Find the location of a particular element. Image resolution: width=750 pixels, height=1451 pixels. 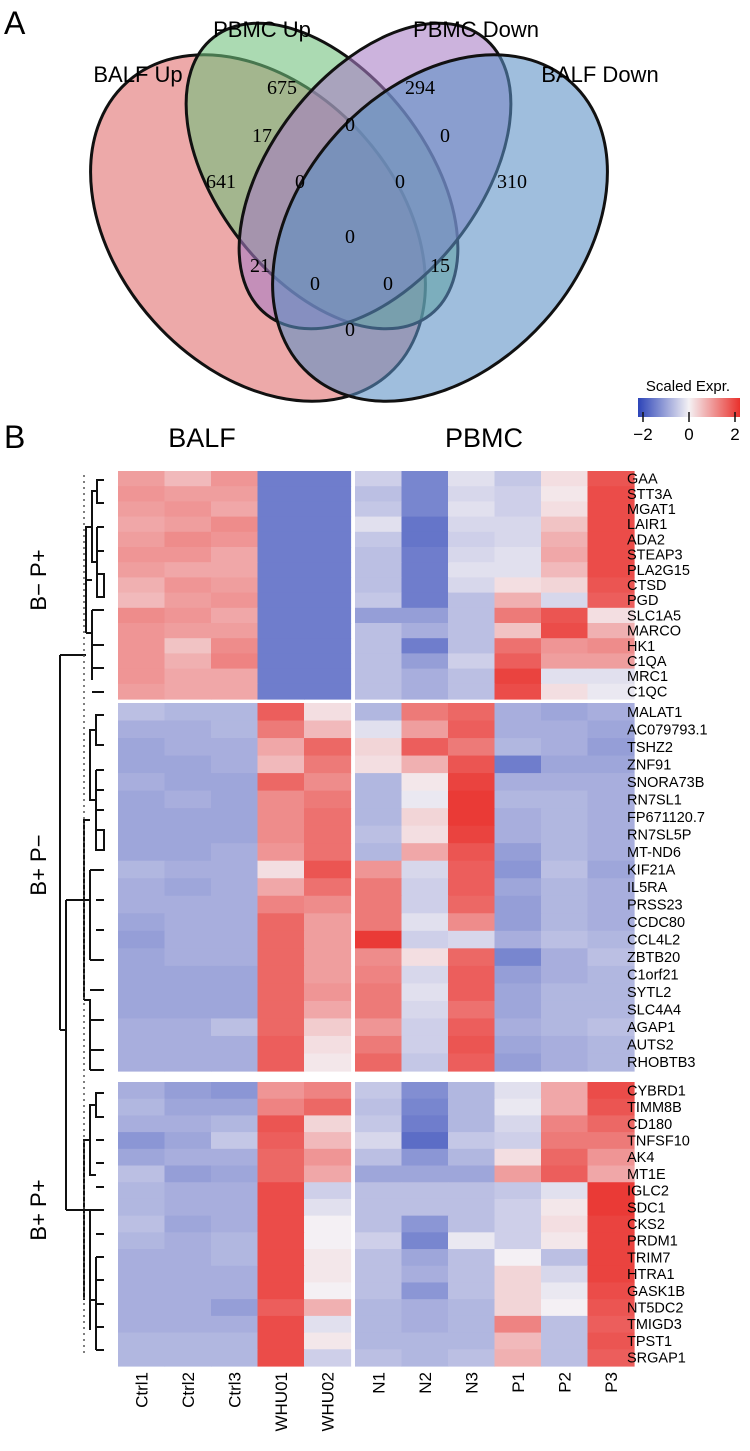

legend-tick-mid: 0 is located at coordinates (688, 434).